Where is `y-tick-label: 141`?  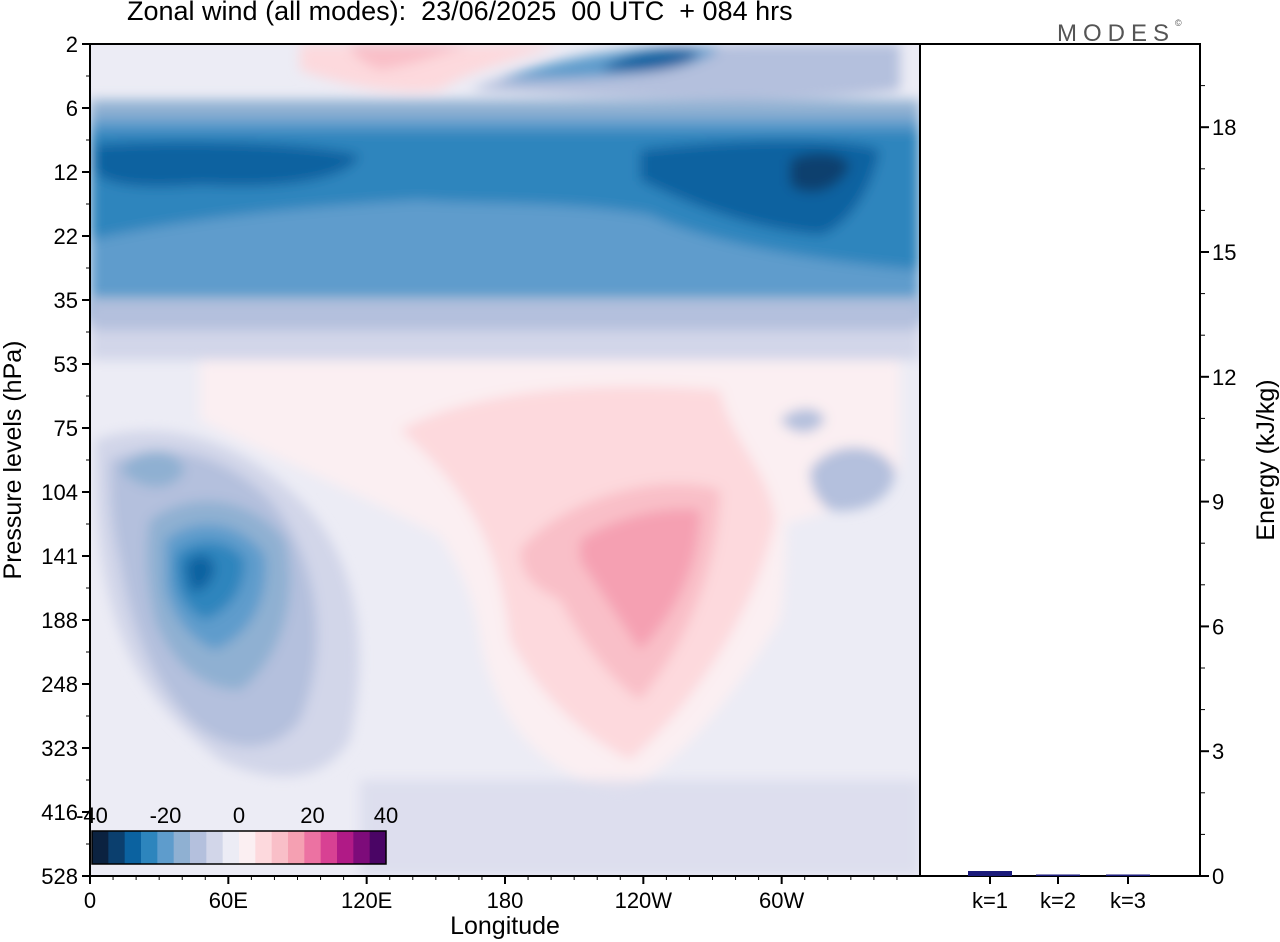 y-tick-label: 141 is located at coordinates (59, 556).